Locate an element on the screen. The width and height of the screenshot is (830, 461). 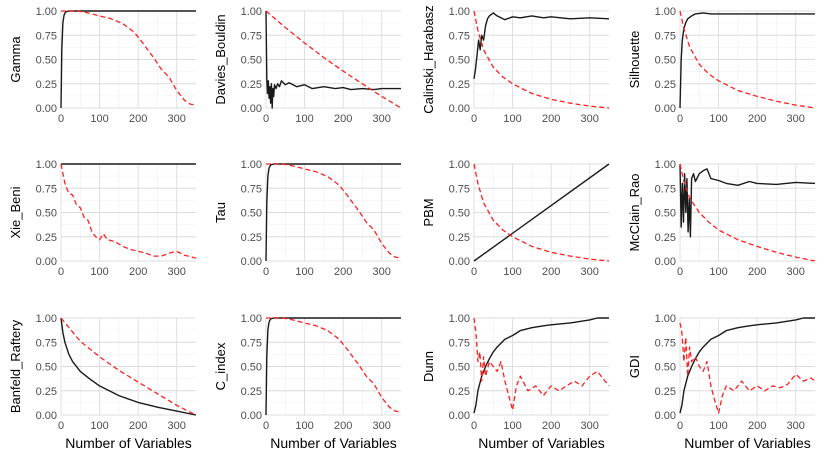
y-axis-label: Banfeld_Raftery is located at coordinates (15, 366).